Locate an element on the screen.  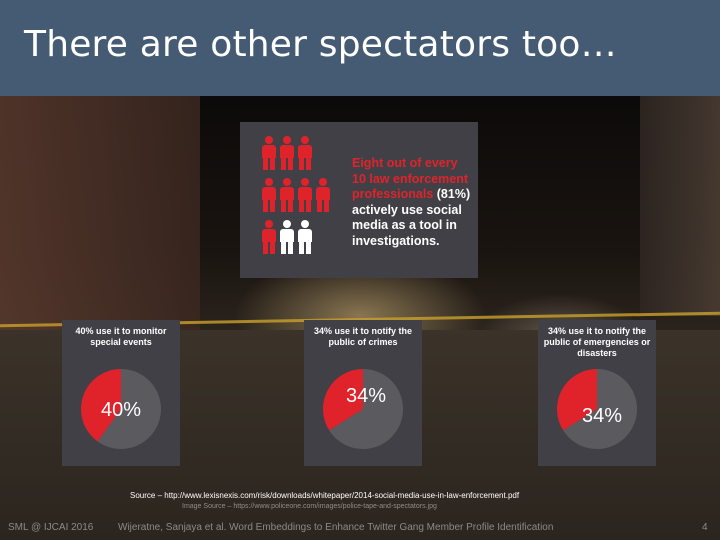
pie-chart-crimes: 34% is located at coordinates (363, 409).